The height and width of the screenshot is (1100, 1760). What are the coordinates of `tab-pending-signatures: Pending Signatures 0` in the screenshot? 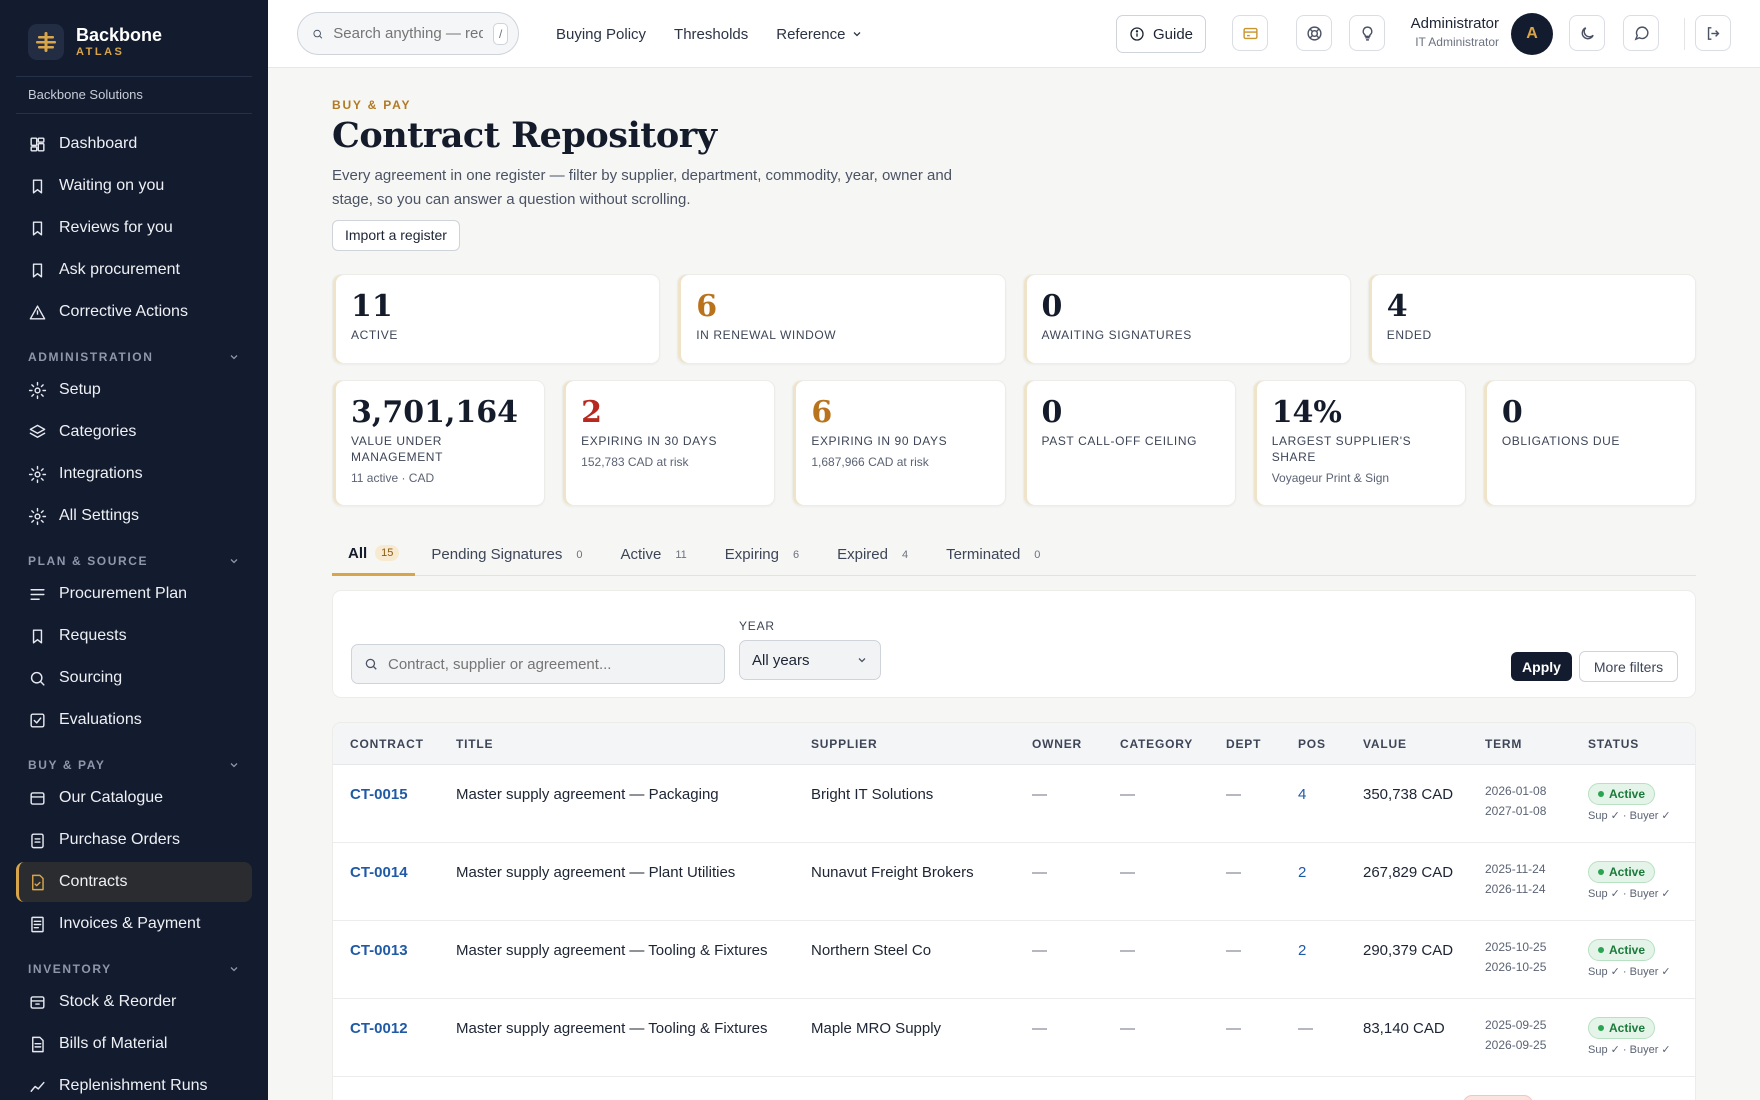 It's located at (509, 554).